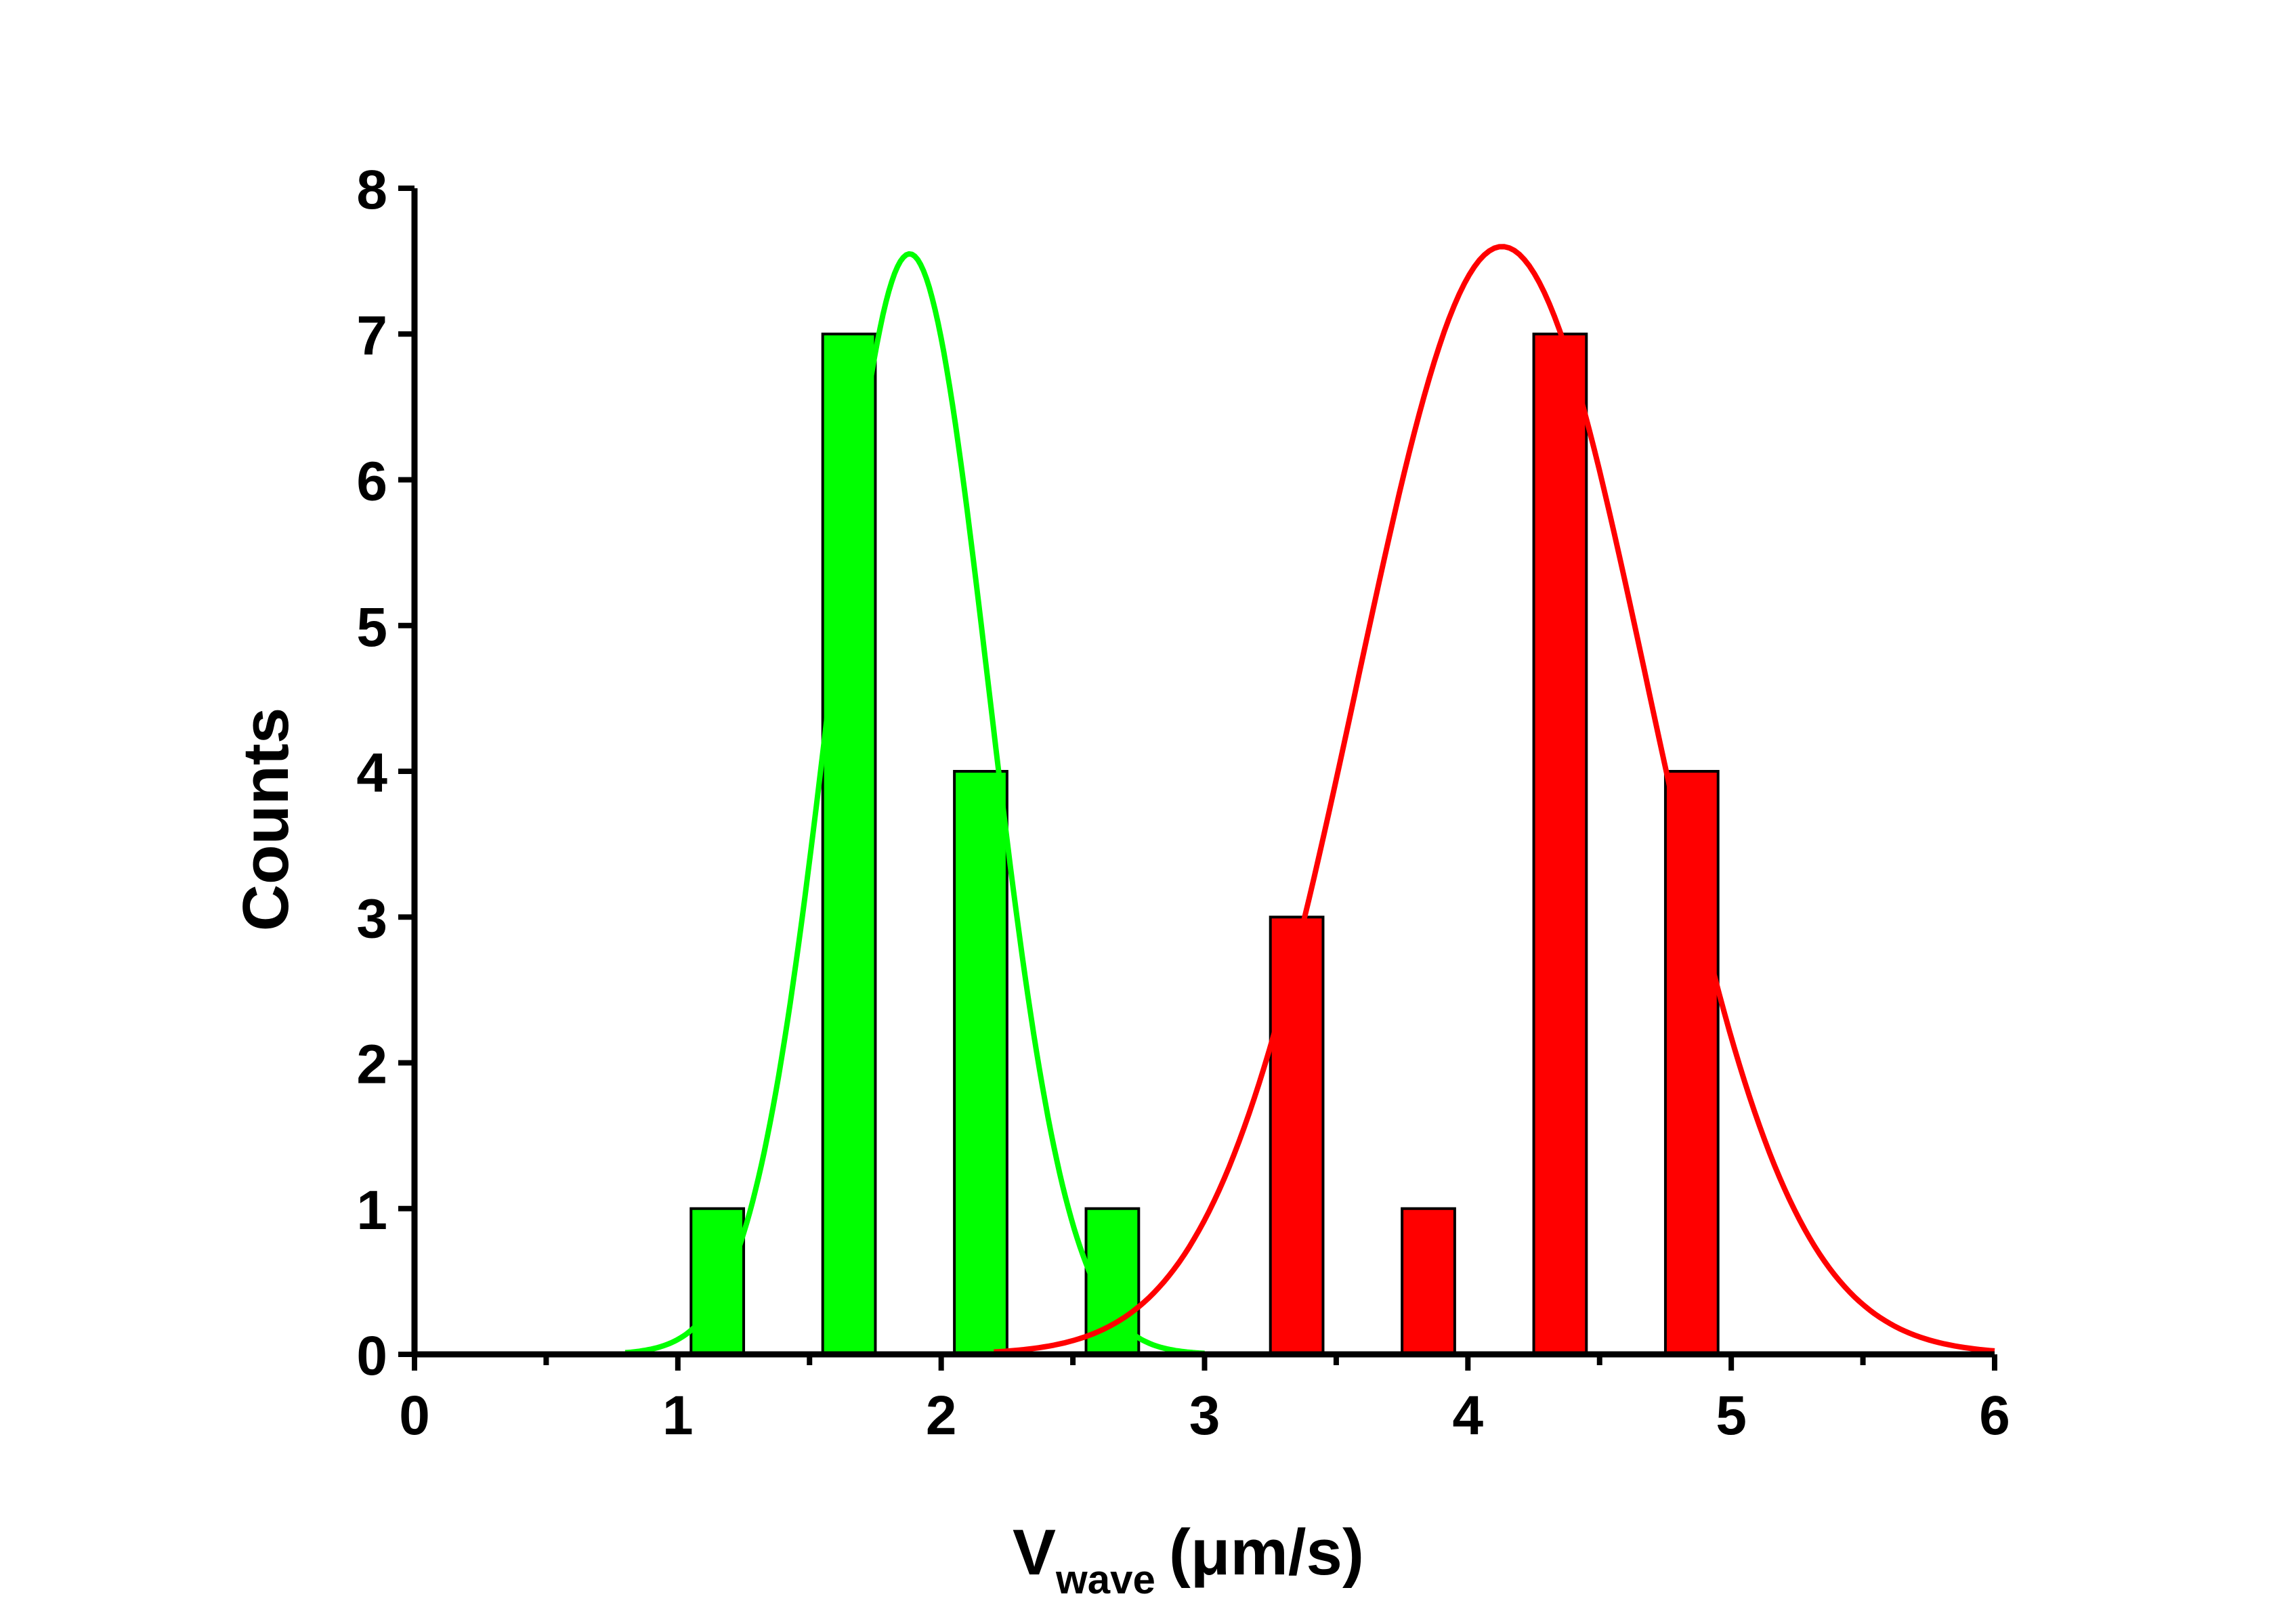 This screenshot has height=1611, width=2296. Describe the element at coordinates (1105, 1579) in the screenshot. I see `x-axis-title-subscript: wave` at that location.